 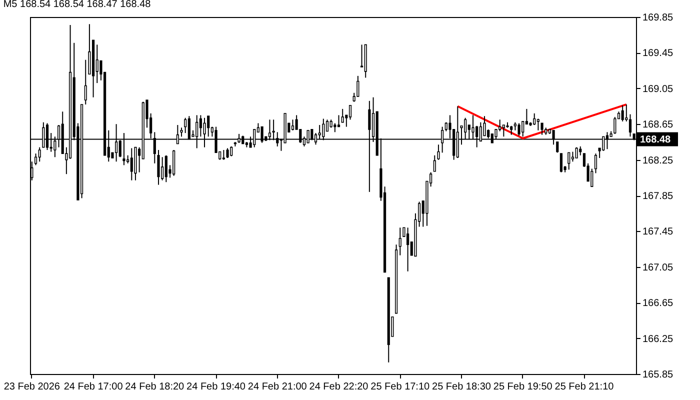 I want to click on x-tick-label: 24 Feb 18:20, so click(x=155, y=387).